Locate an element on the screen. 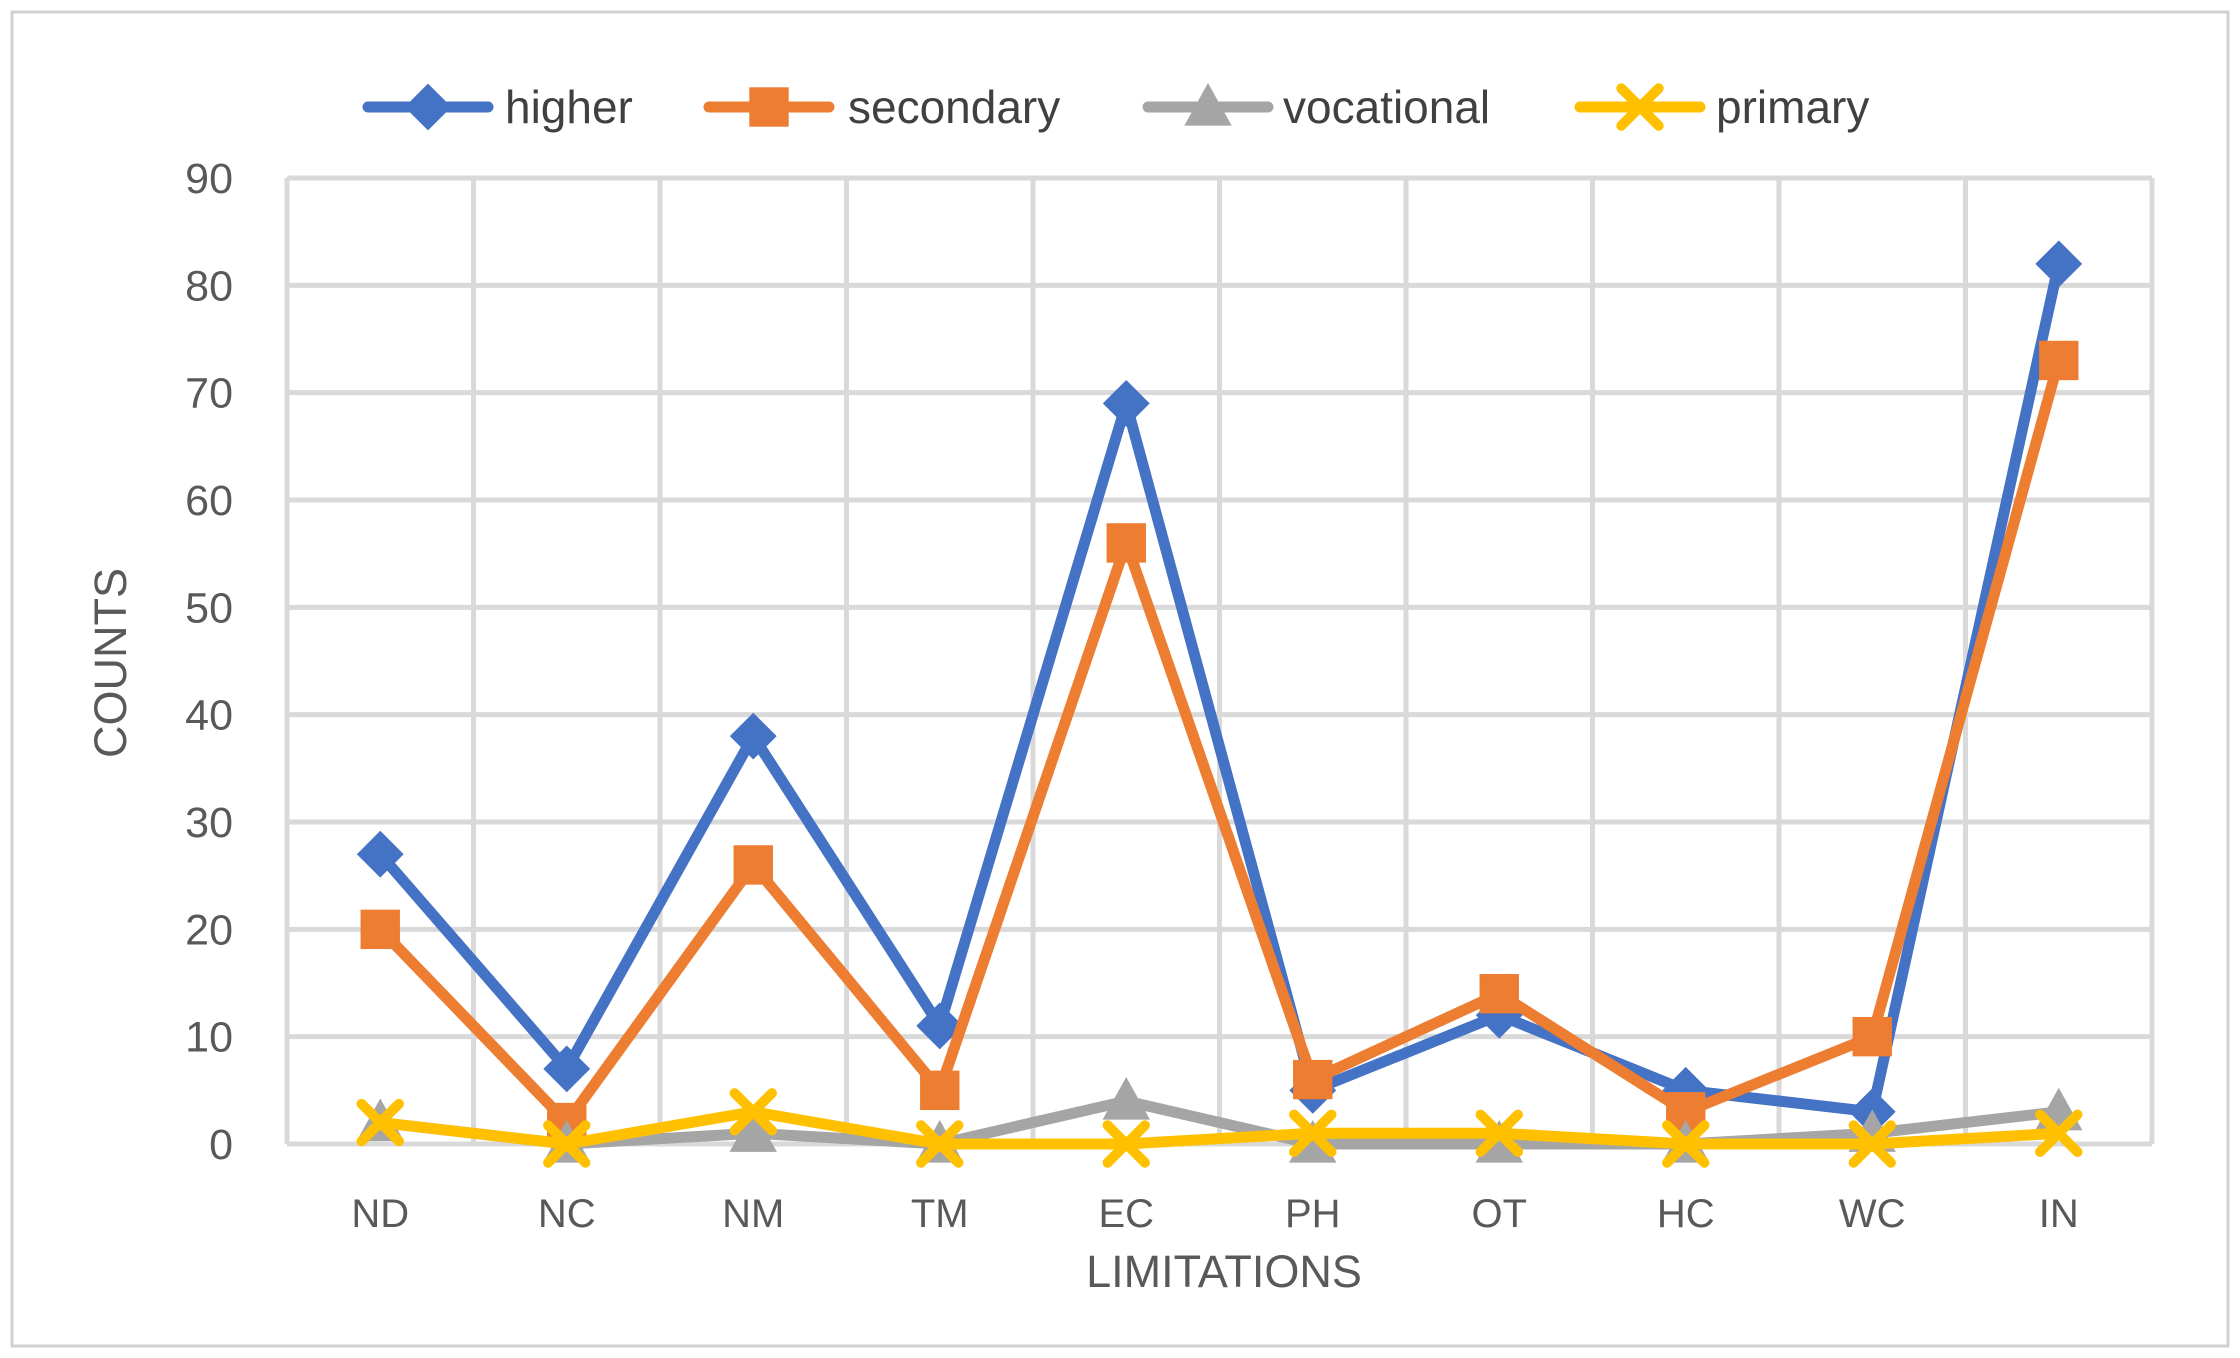 Image resolution: width=2240 pixels, height=1358 pixels. y-axis-ticks: 0 10 20 30 40 50 60 70 80 90 is located at coordinates (209, 662).